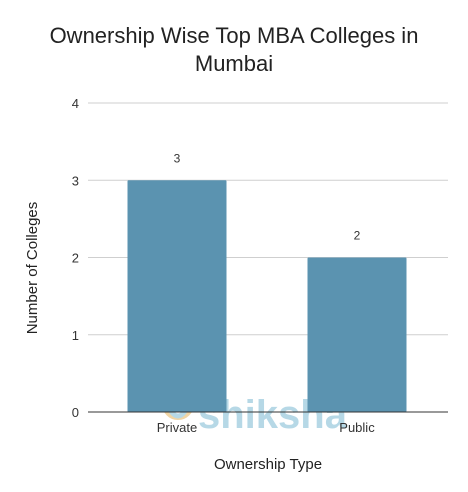  I want to click on bar-private, so click(177, 296).